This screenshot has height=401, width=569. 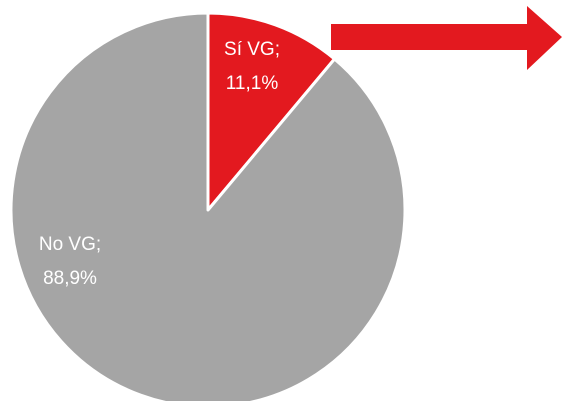 I want to click on slice-category-label: No VG;, so click(x=70, y=244).